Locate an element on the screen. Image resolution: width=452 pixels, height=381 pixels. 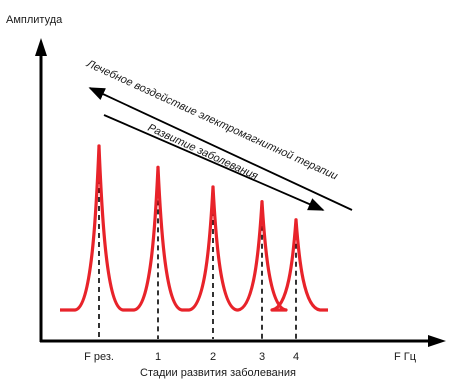
x-axis-label: F Гц is located at coordinates (405, 357).